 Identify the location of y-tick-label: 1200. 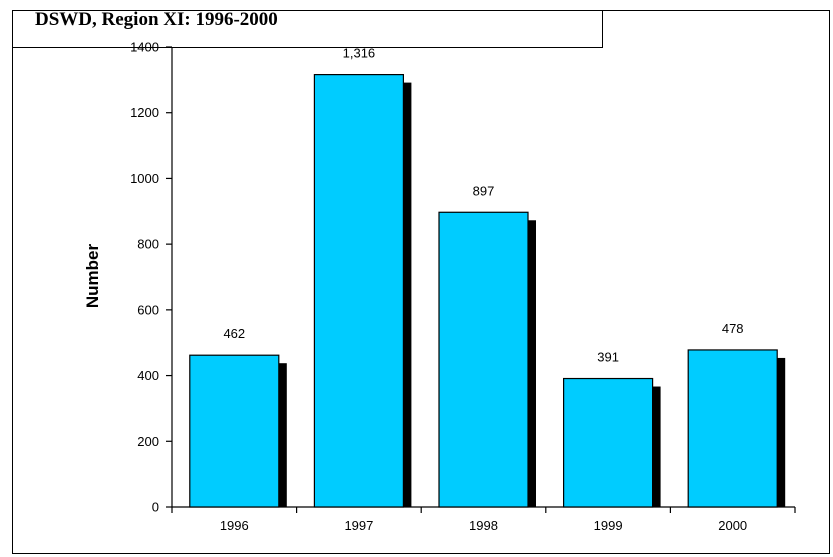
(144, 112).